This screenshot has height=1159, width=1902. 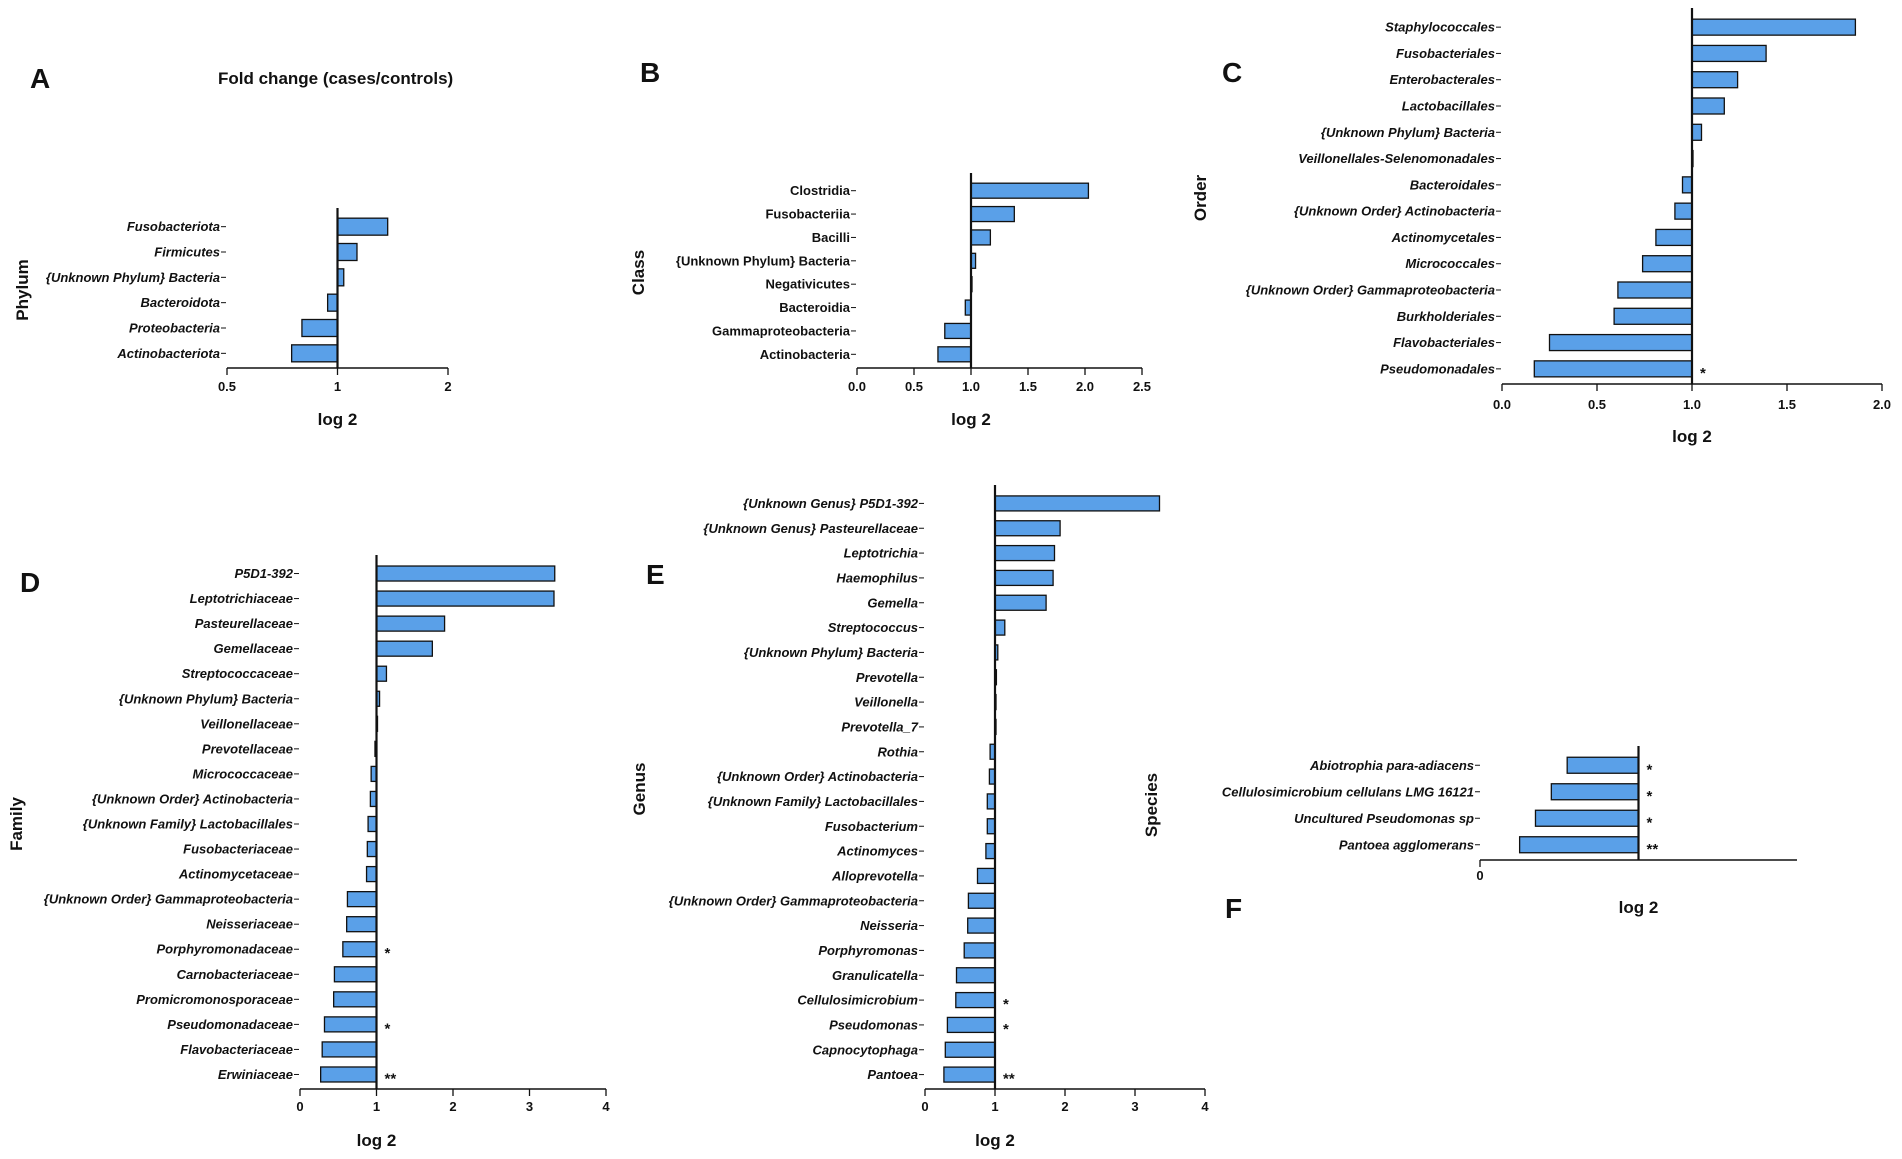 What do you see at coordinates (892, 602) in the screenshot?
I see `category-label: Gemella` at bounding box center [892, 602].